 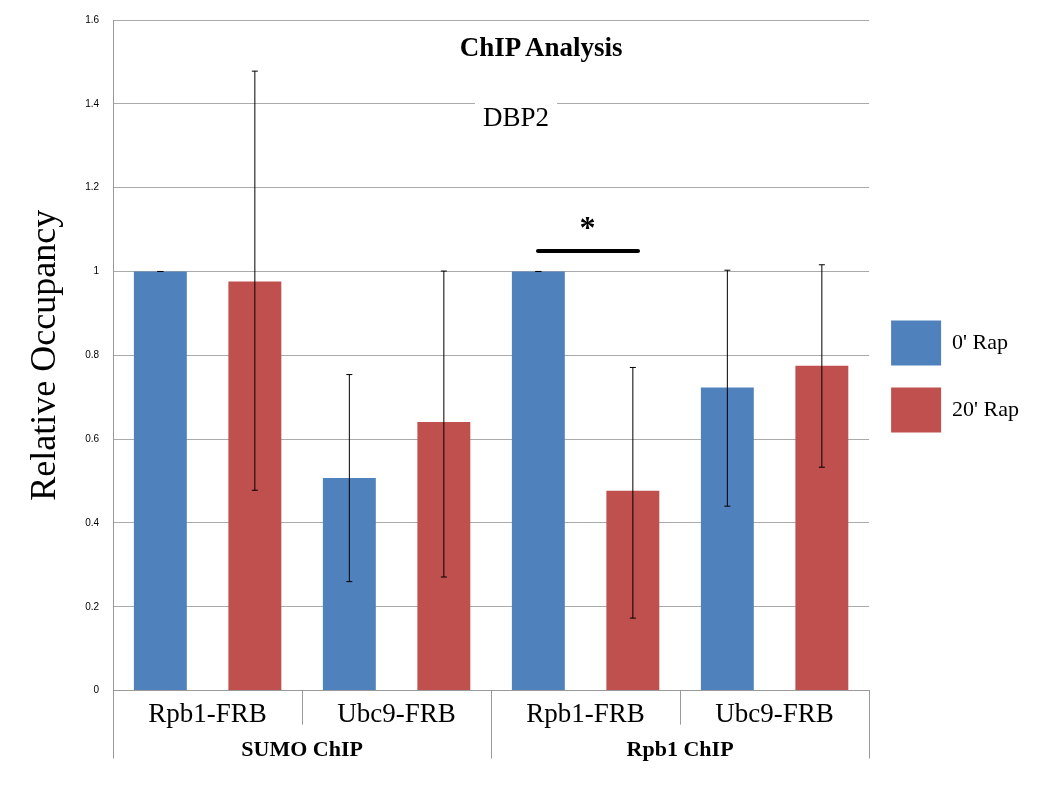 I want to click on y-tick-label: 1, so click(x=96, y=271).